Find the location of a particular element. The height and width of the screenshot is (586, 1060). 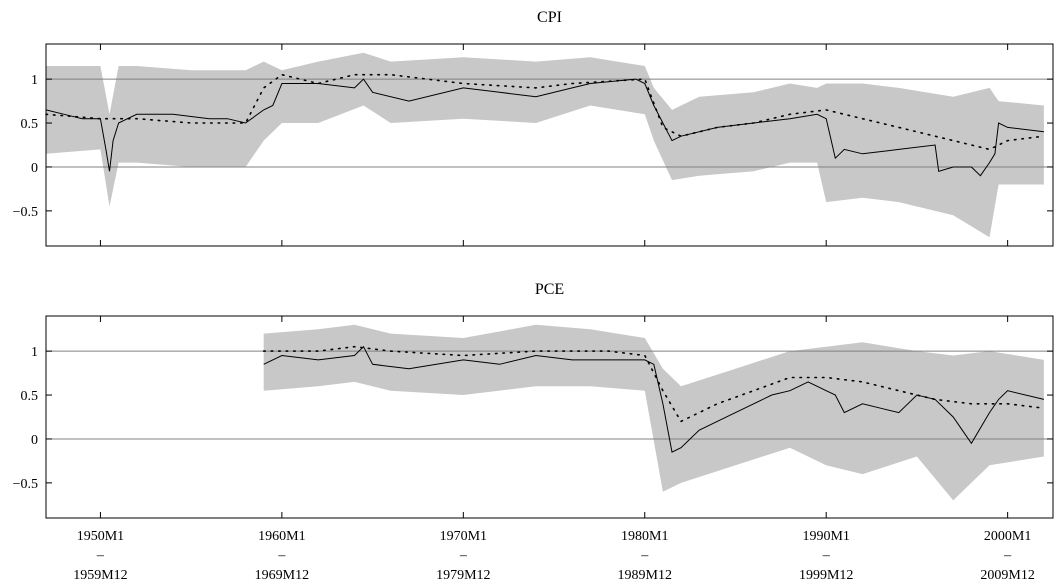

cpi-ytick-label: −0.5 is located at coordinates (25, 212).